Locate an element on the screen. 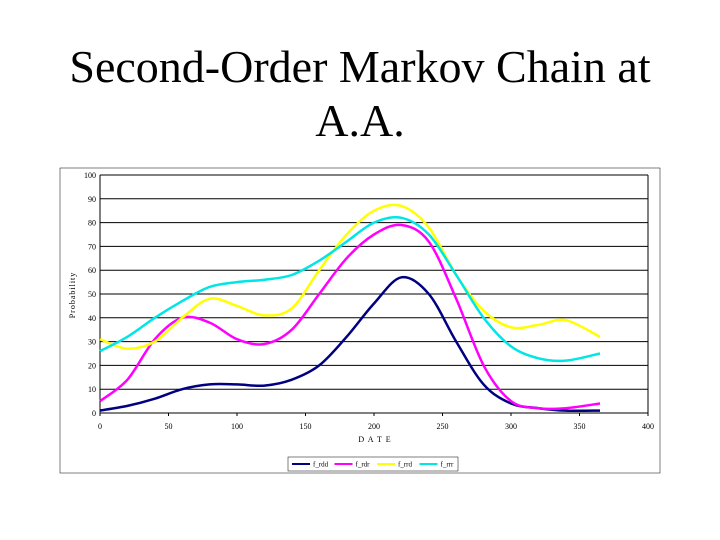 The width and height of the screenshot is (720, 540). legend-label-f_rdd: f_rdd is located at coordinates (321, 465).